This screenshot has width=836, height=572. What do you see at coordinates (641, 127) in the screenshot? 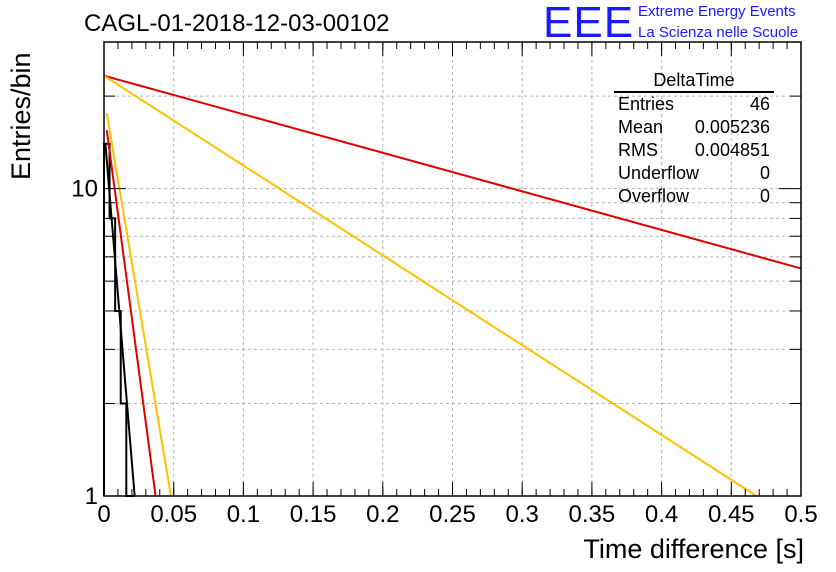
I see `stats-label: Mean` at bounding box center [641, 127].